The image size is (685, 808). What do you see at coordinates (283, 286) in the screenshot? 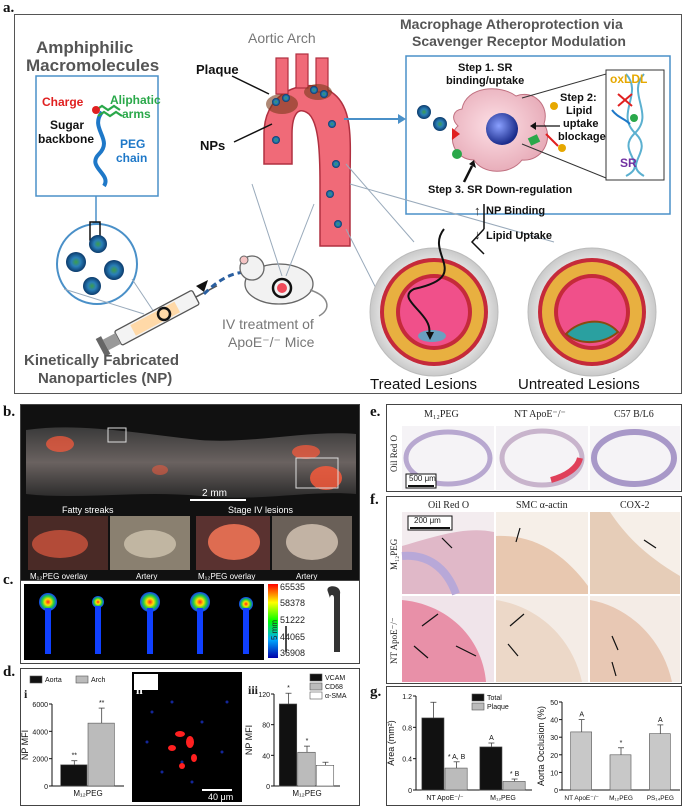
I see `mouse` at bounding box center [283, 286].